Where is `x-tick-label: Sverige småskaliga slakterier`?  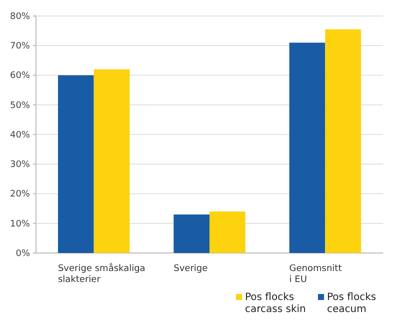 x-tick-label: Sverige småskaliga slakterier is located at coordinates (102, 274).